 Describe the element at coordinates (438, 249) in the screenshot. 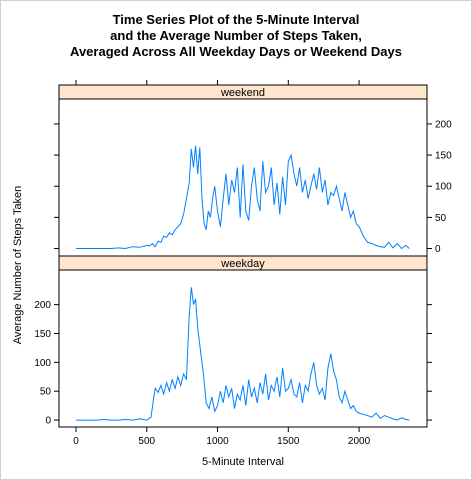

I see `y-tick-label-weekend-0: 0` at that location.